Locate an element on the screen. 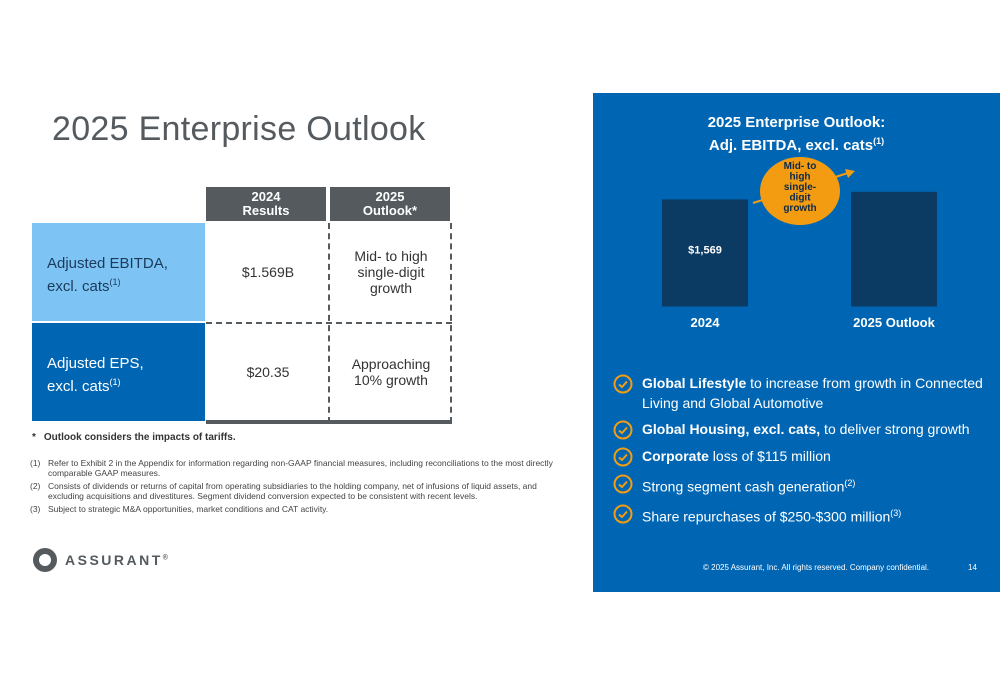 The width and height of the screenshot is (1000, 685). ebitda-result: $1.569B is located at coordinates (268, 272).